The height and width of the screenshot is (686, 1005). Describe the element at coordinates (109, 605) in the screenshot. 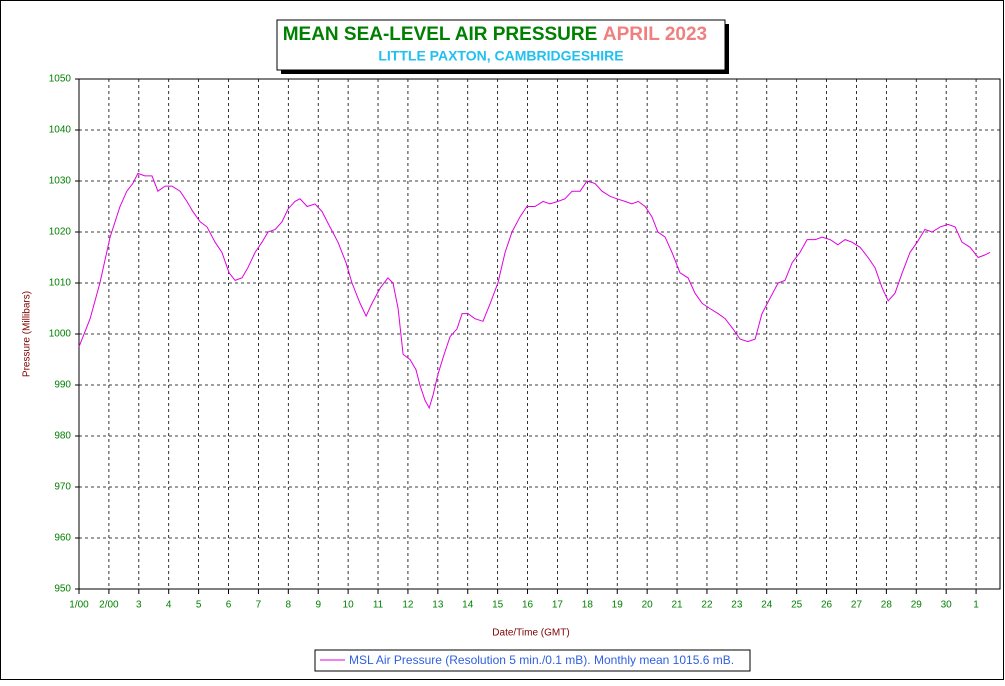

I see `x-tick-label: 2/00` at that location.